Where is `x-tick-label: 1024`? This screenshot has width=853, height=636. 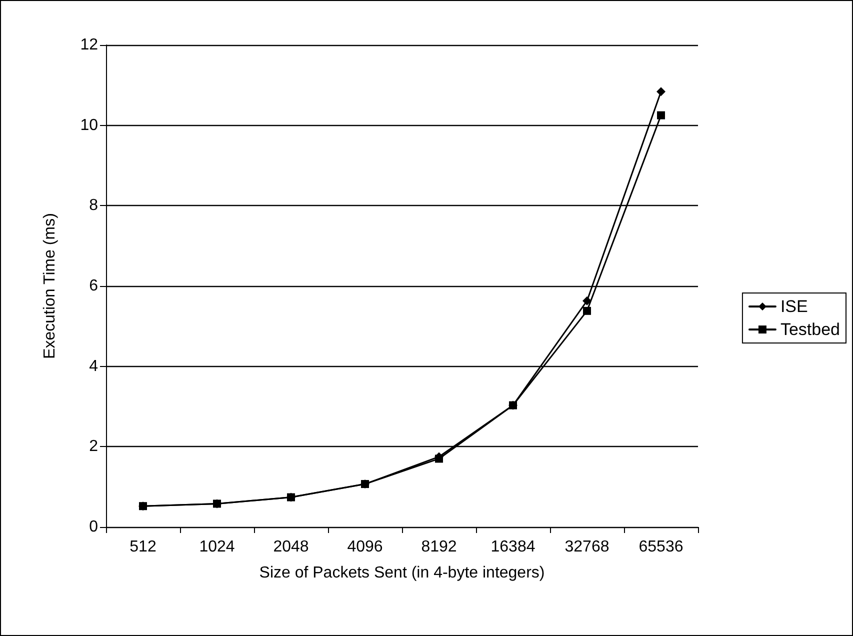 x-tick-label: 1024 is located at coordinates (217, 547).